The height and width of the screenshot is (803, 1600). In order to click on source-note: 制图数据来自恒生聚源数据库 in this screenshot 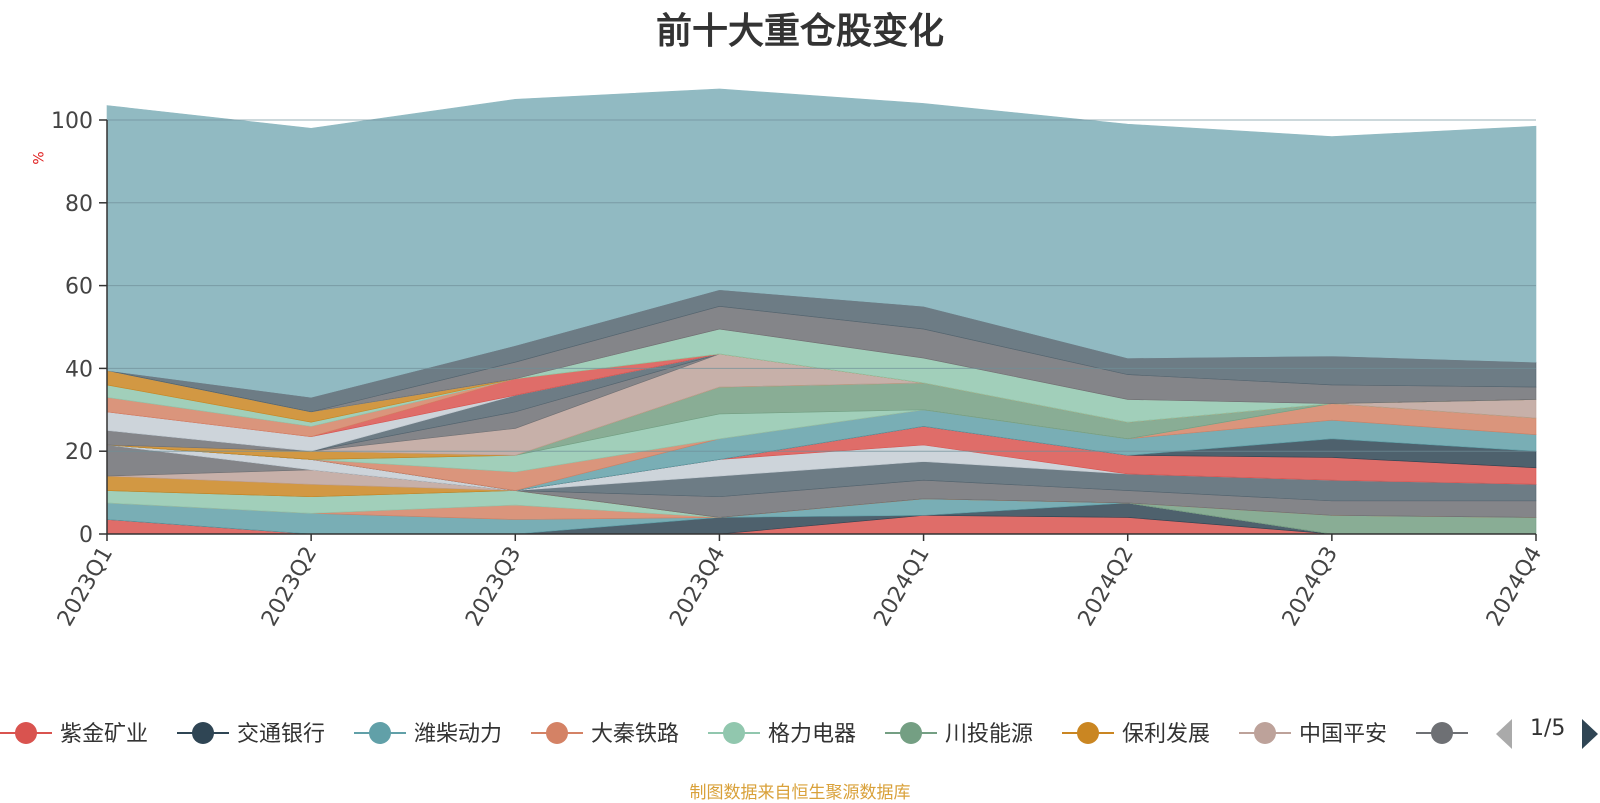, I will do `click(800, 793)`.